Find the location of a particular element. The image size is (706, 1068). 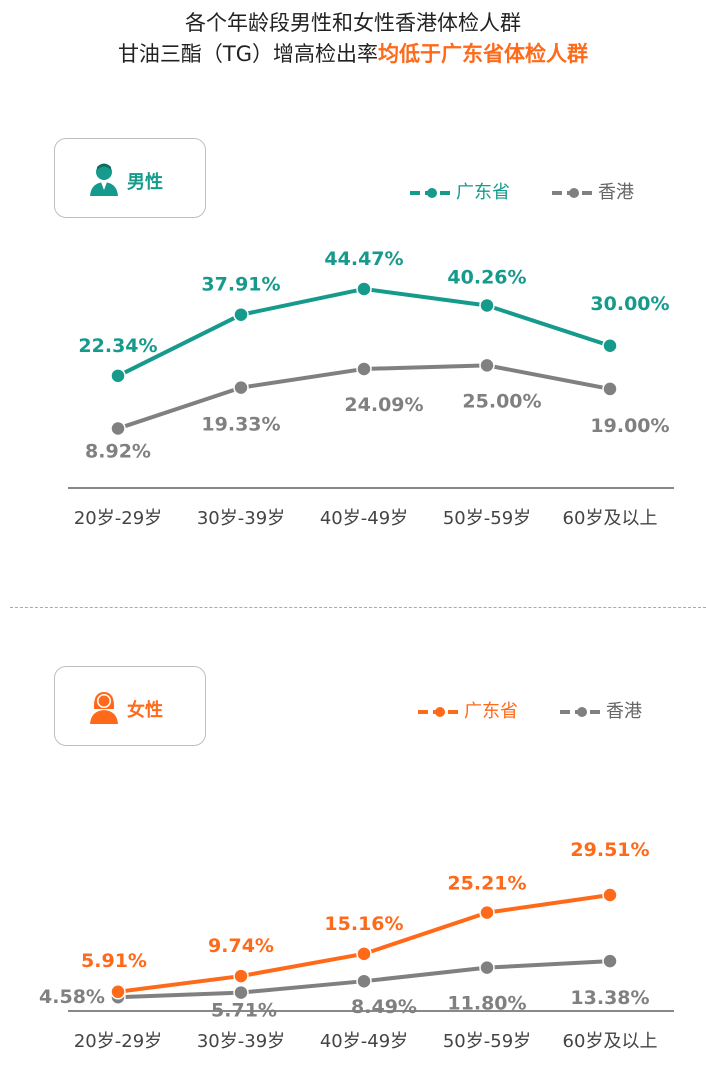

male-label-box: 男性 is located at coordinates (130, 178).